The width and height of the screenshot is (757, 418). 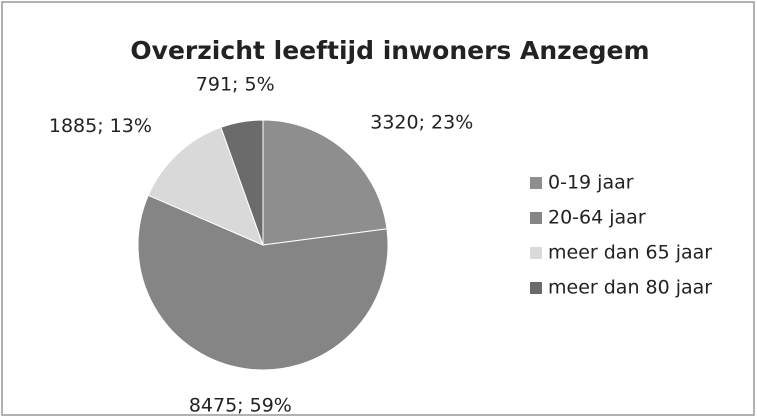 I want to click on legend-label: 20-64 jaar, so click(x=597, y=218).